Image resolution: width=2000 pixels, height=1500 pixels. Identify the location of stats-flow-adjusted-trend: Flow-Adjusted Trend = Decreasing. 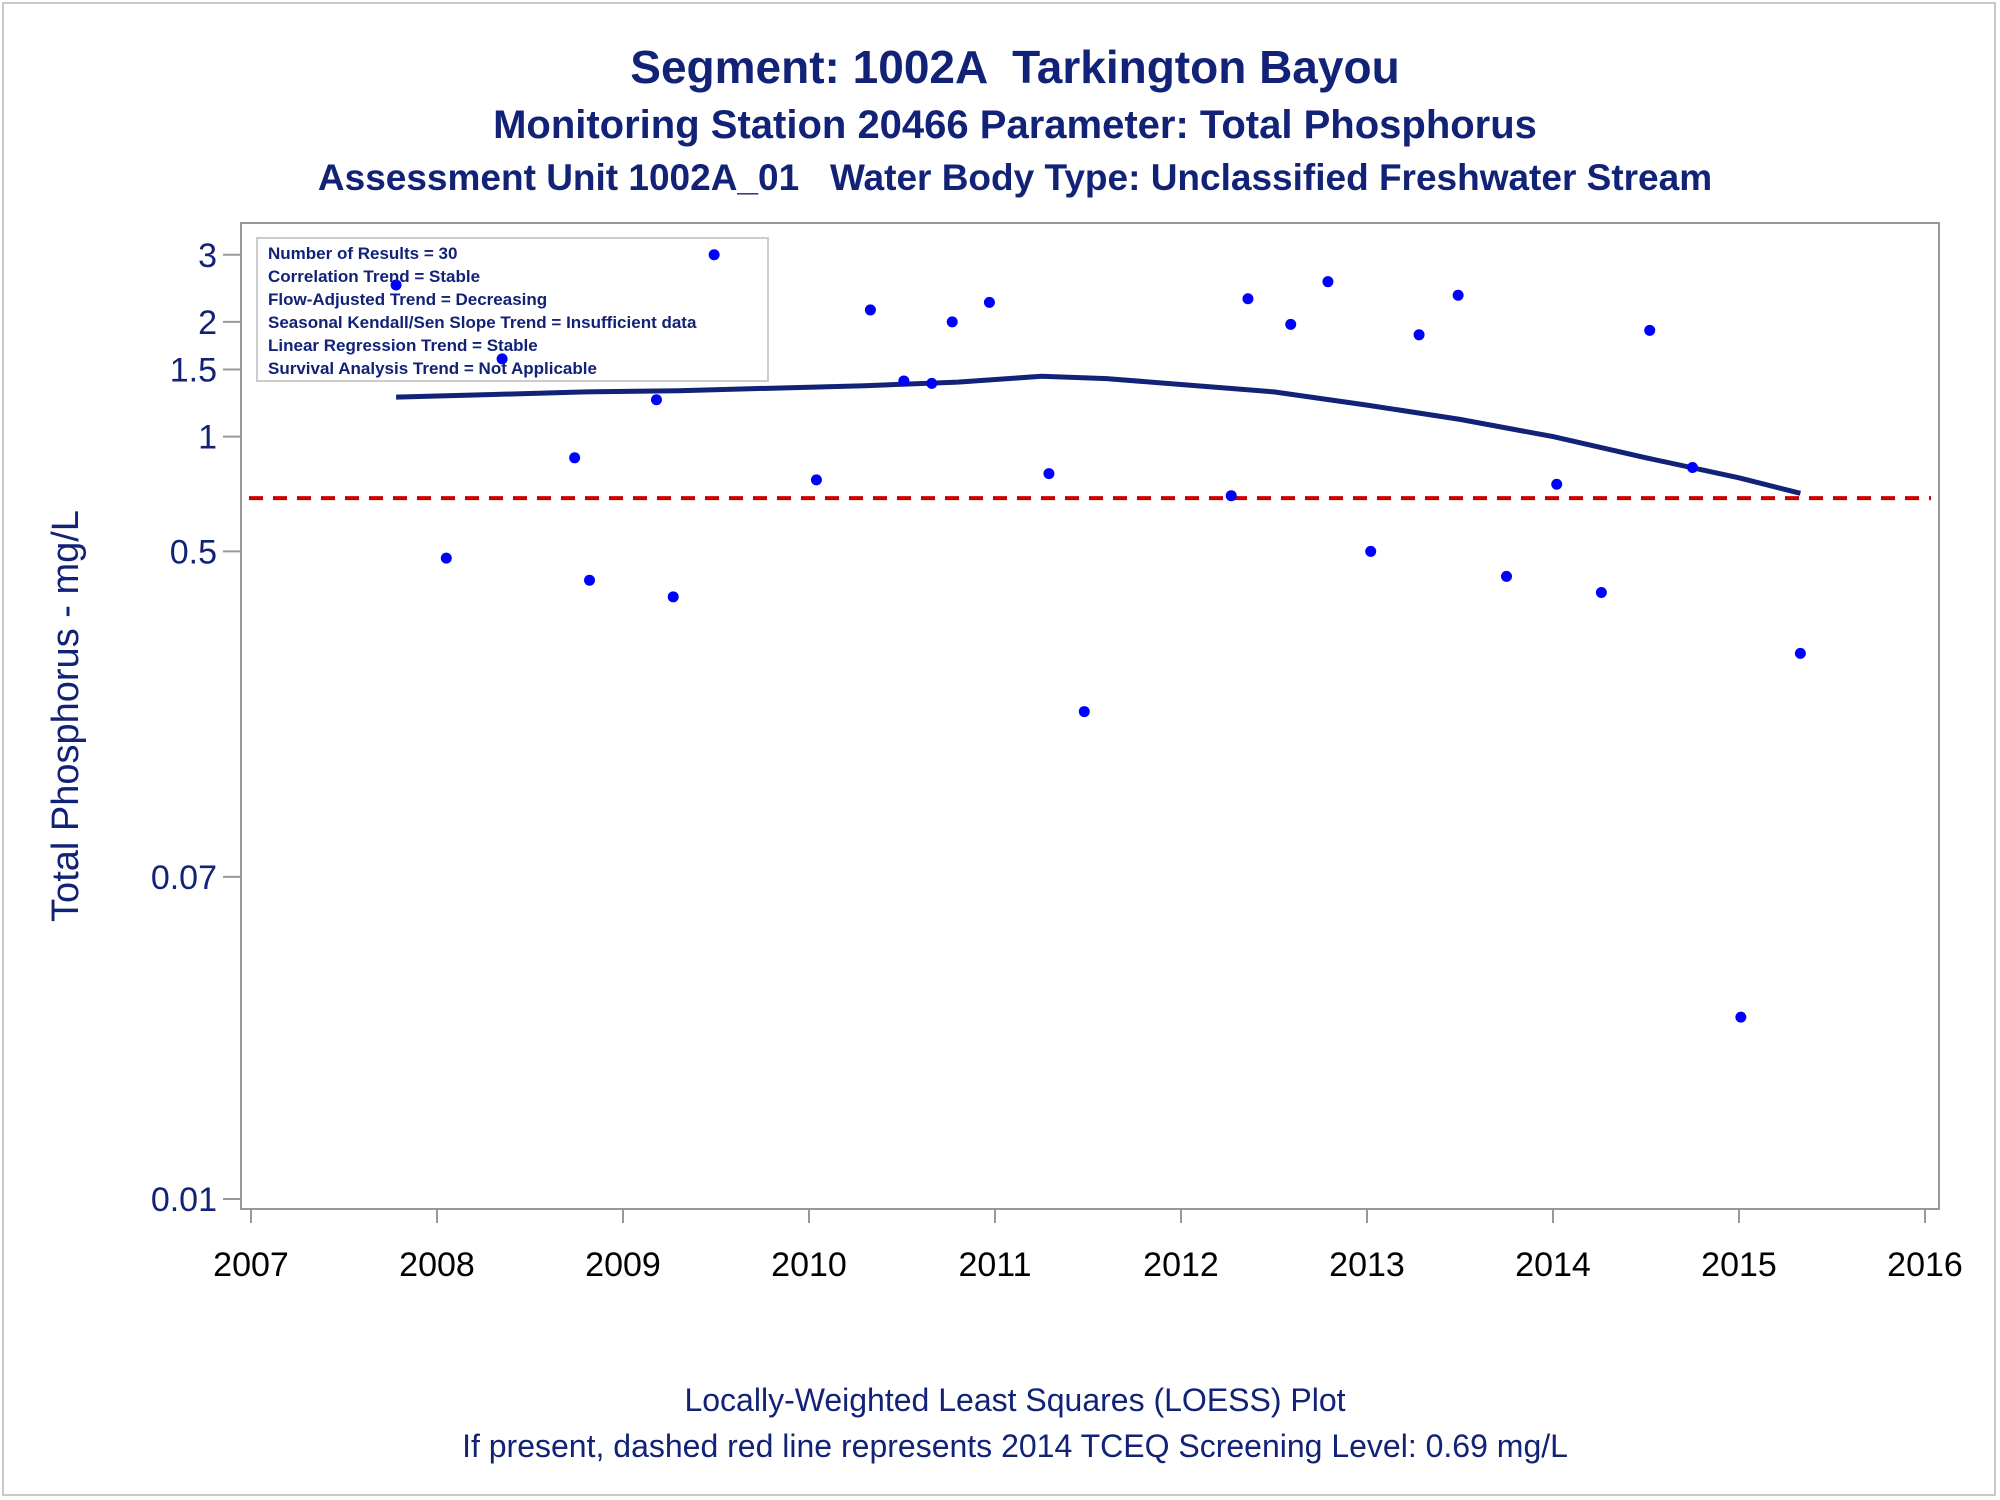
(407, 299).